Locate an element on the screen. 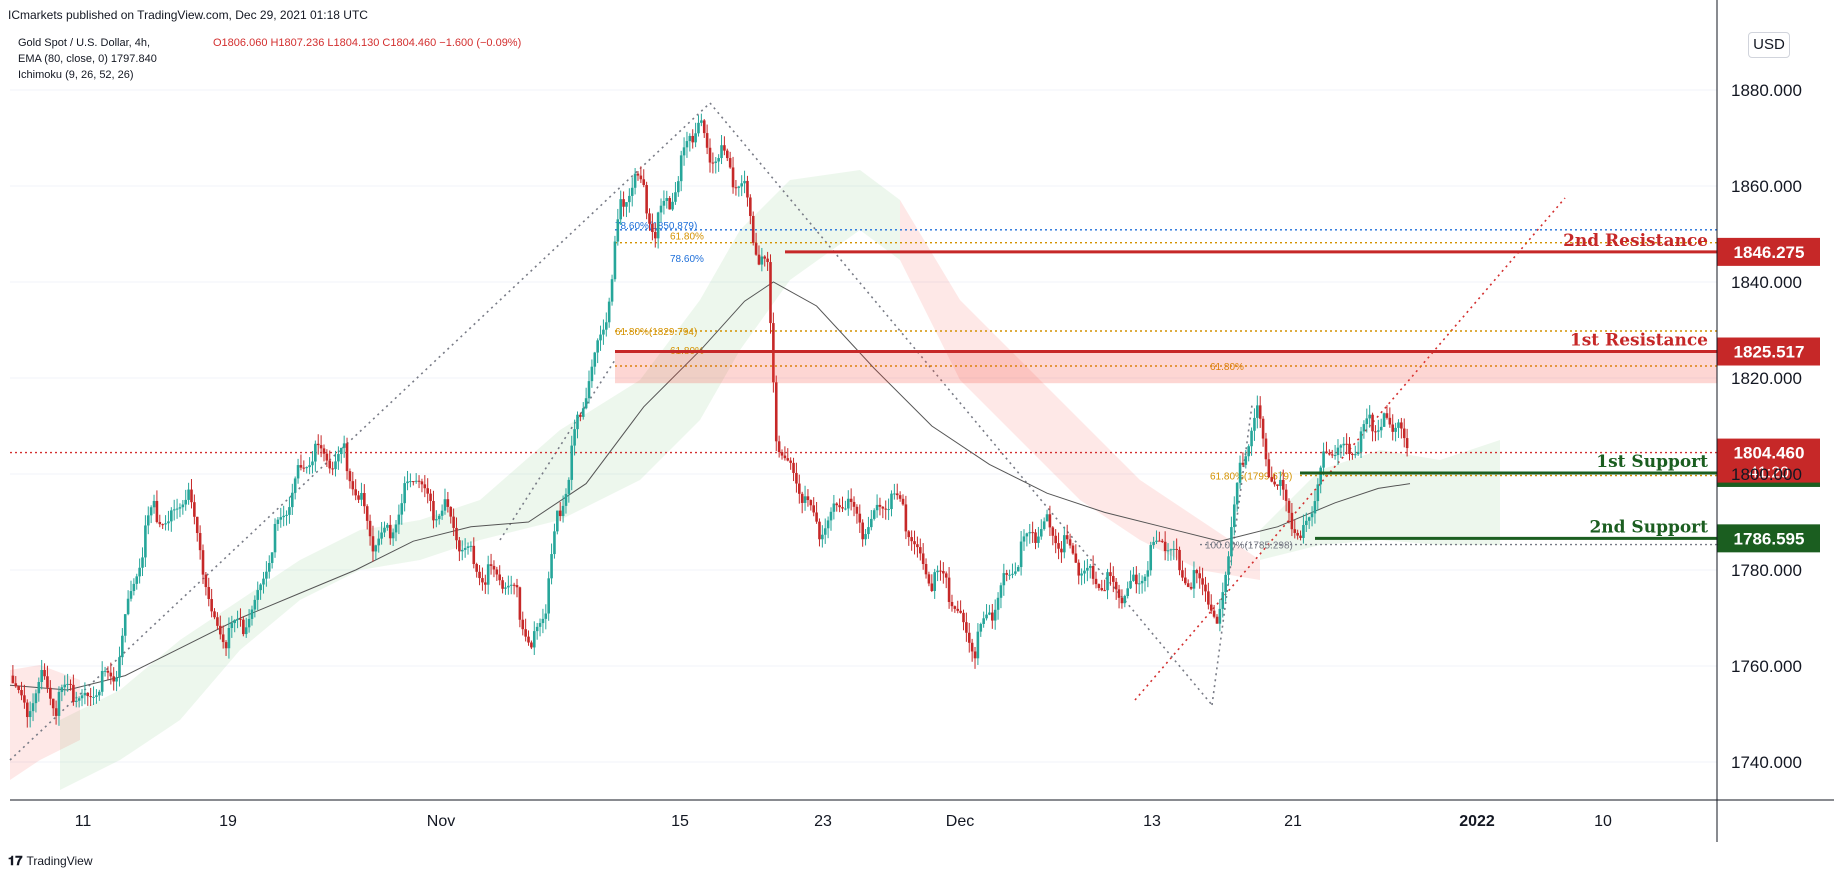  x-tick-label: 2022 is located at coordinates (1477, 821).